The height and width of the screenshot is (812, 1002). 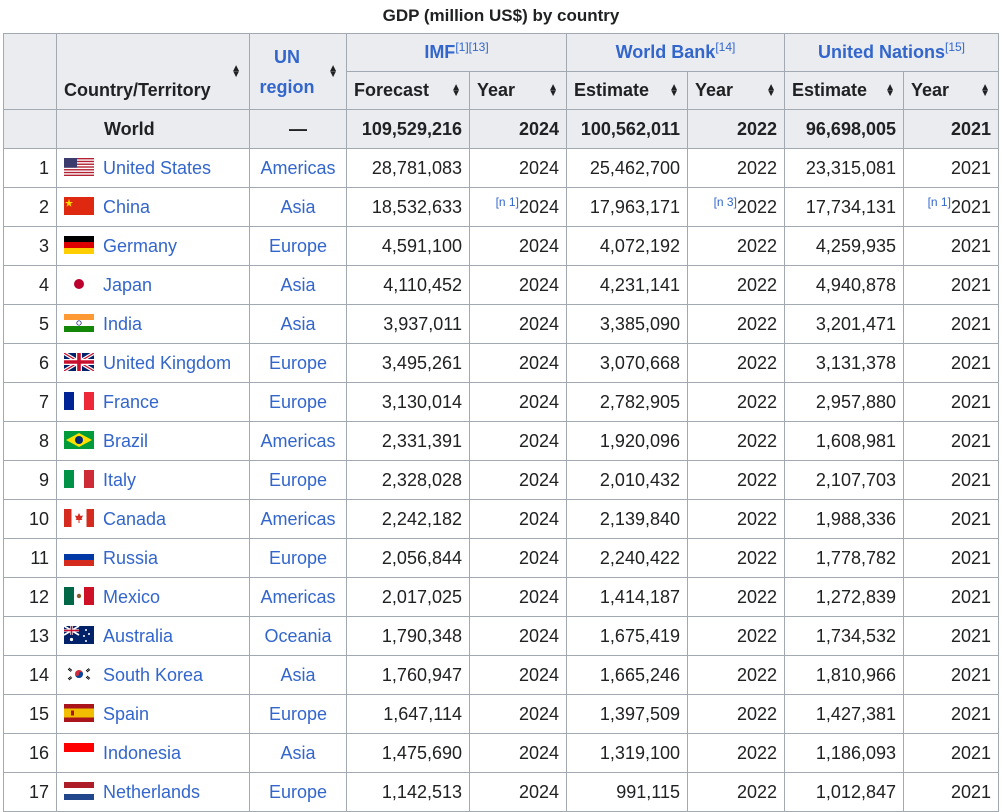 I want to click on country-cell: France, so click(x=153, y=402).